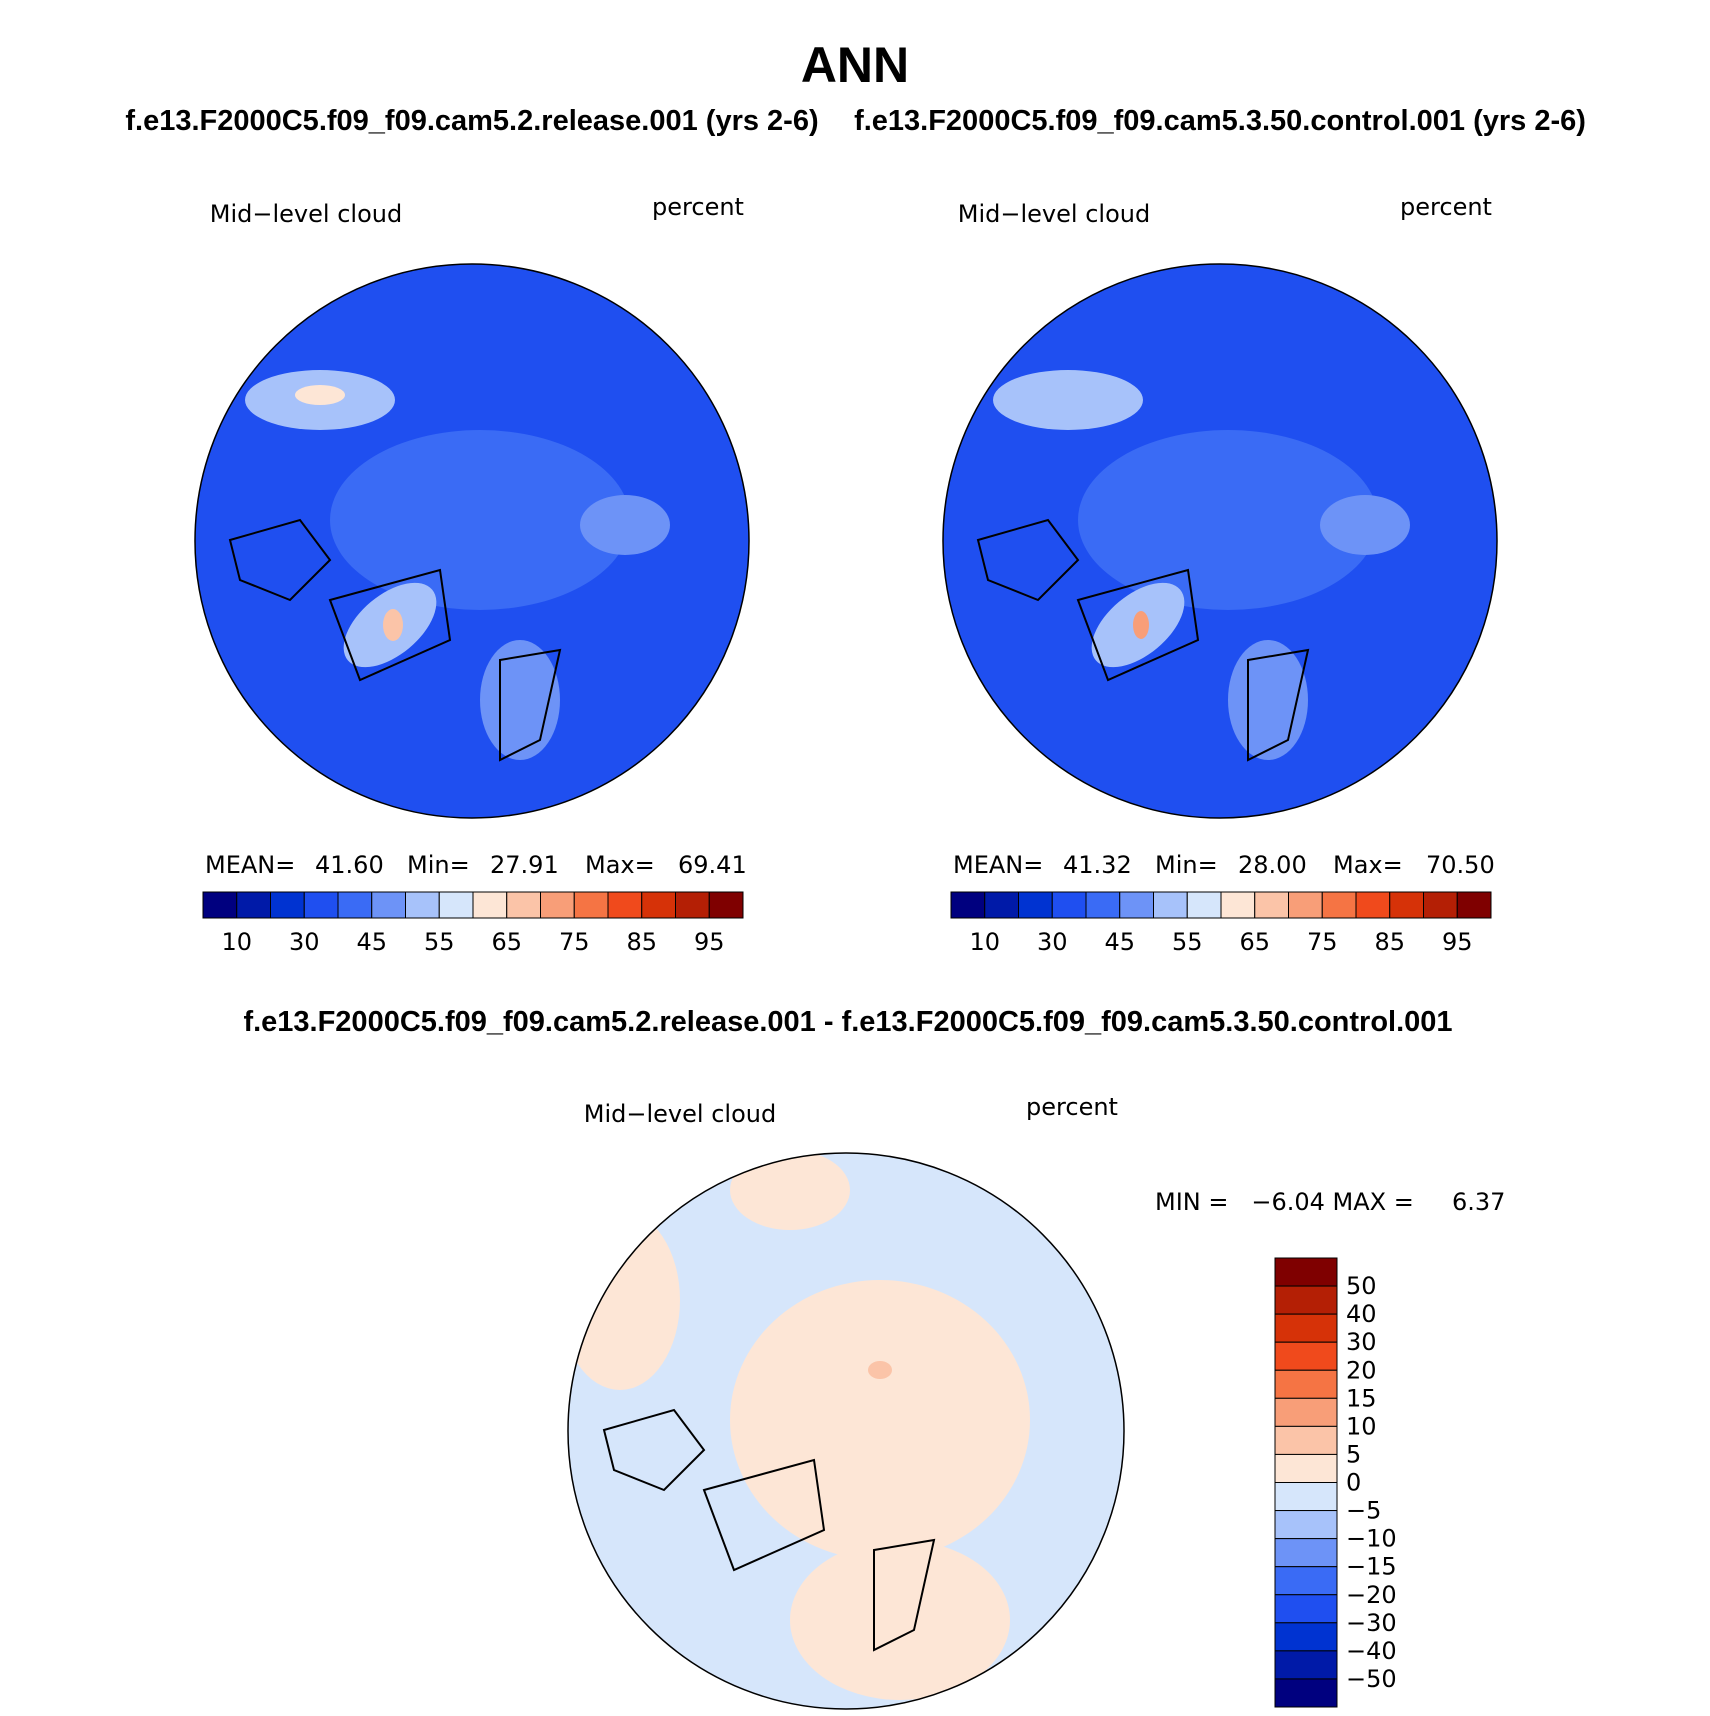  Describe the element at coordinates (1361, 1286) in the screenshot. I see `colorbar-label: 50` at that location.